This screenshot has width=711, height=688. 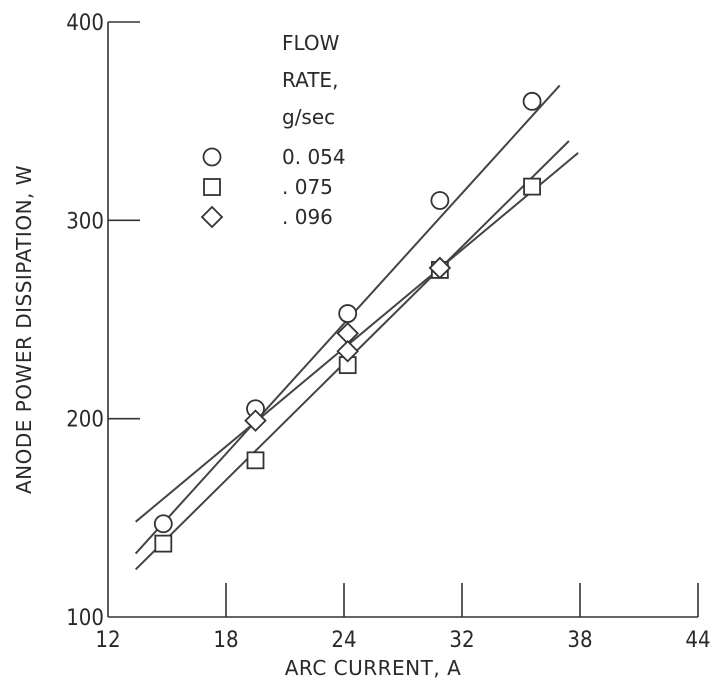 I want to click on x-tick-label: 44, so click(x=697, y=640).